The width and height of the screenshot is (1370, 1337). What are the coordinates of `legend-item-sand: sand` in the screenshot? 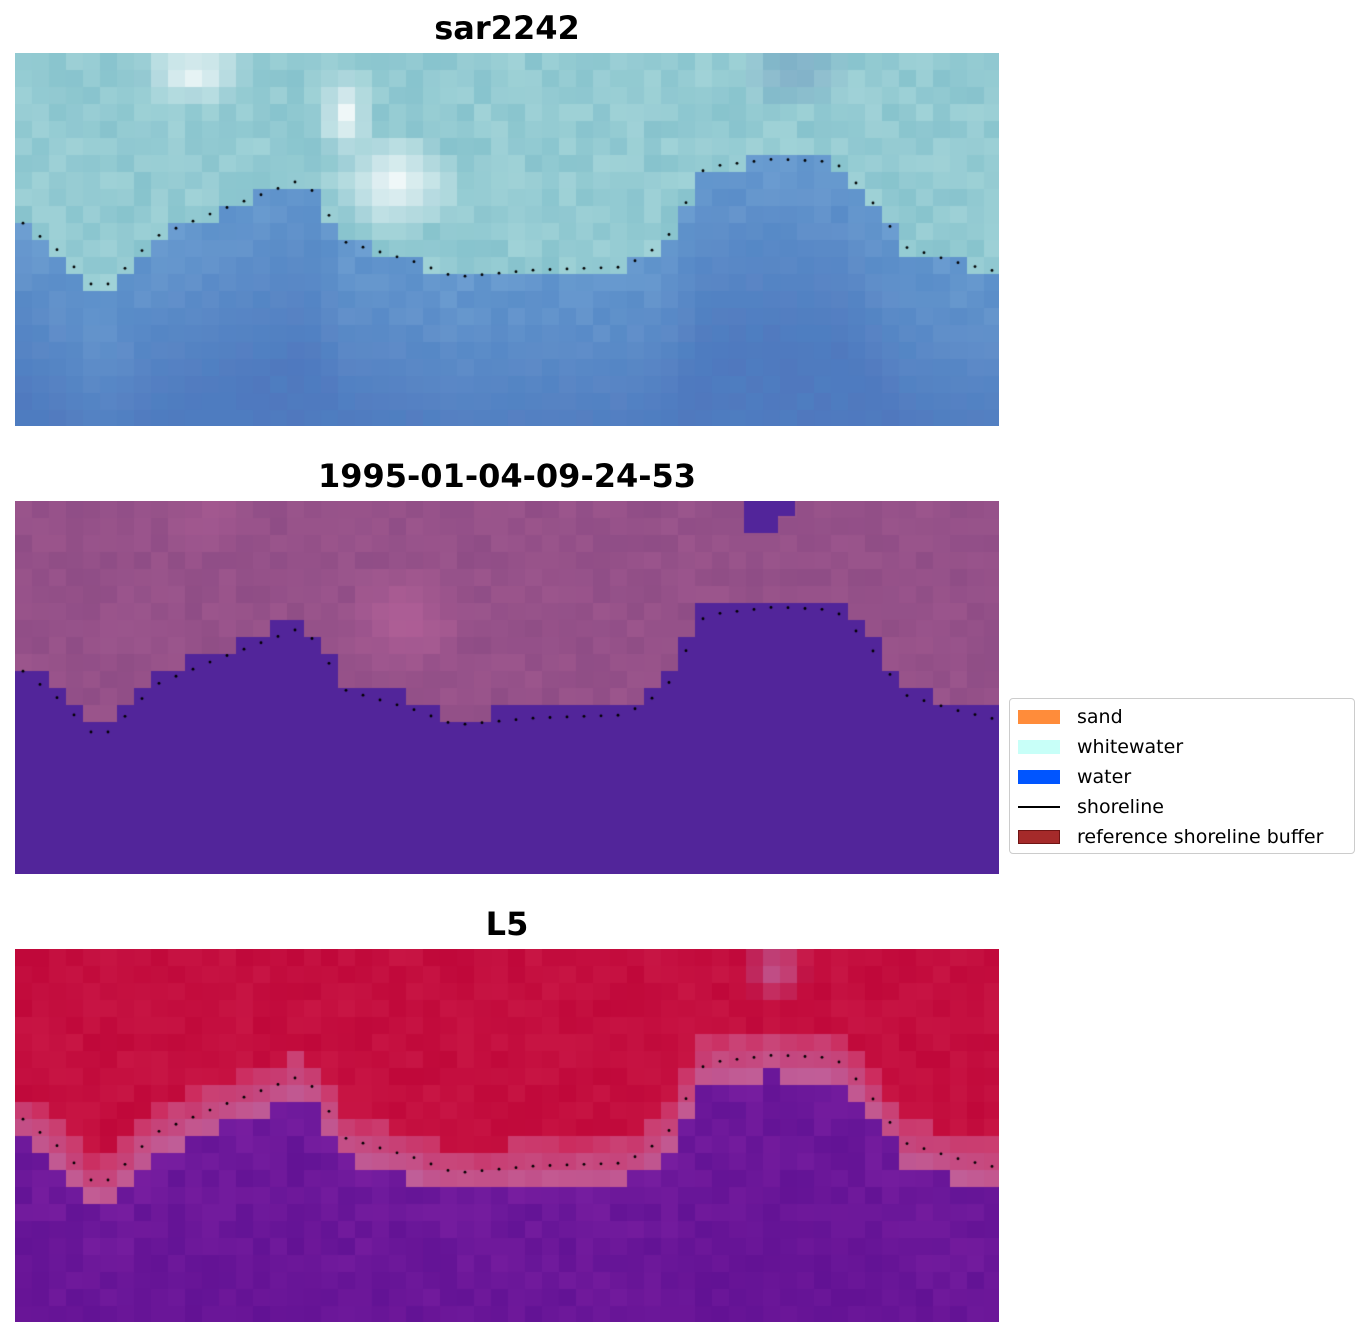 It's located at (1182, 716).